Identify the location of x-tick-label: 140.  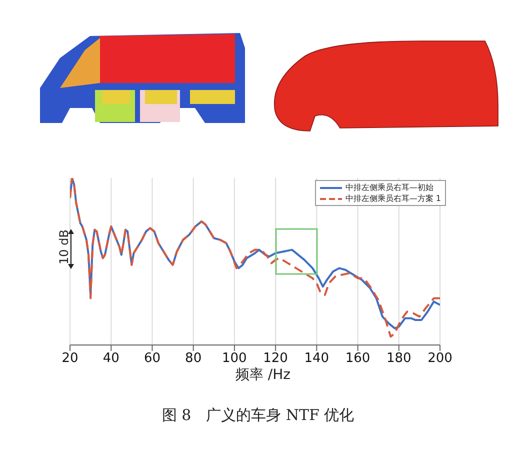
(317, 358).